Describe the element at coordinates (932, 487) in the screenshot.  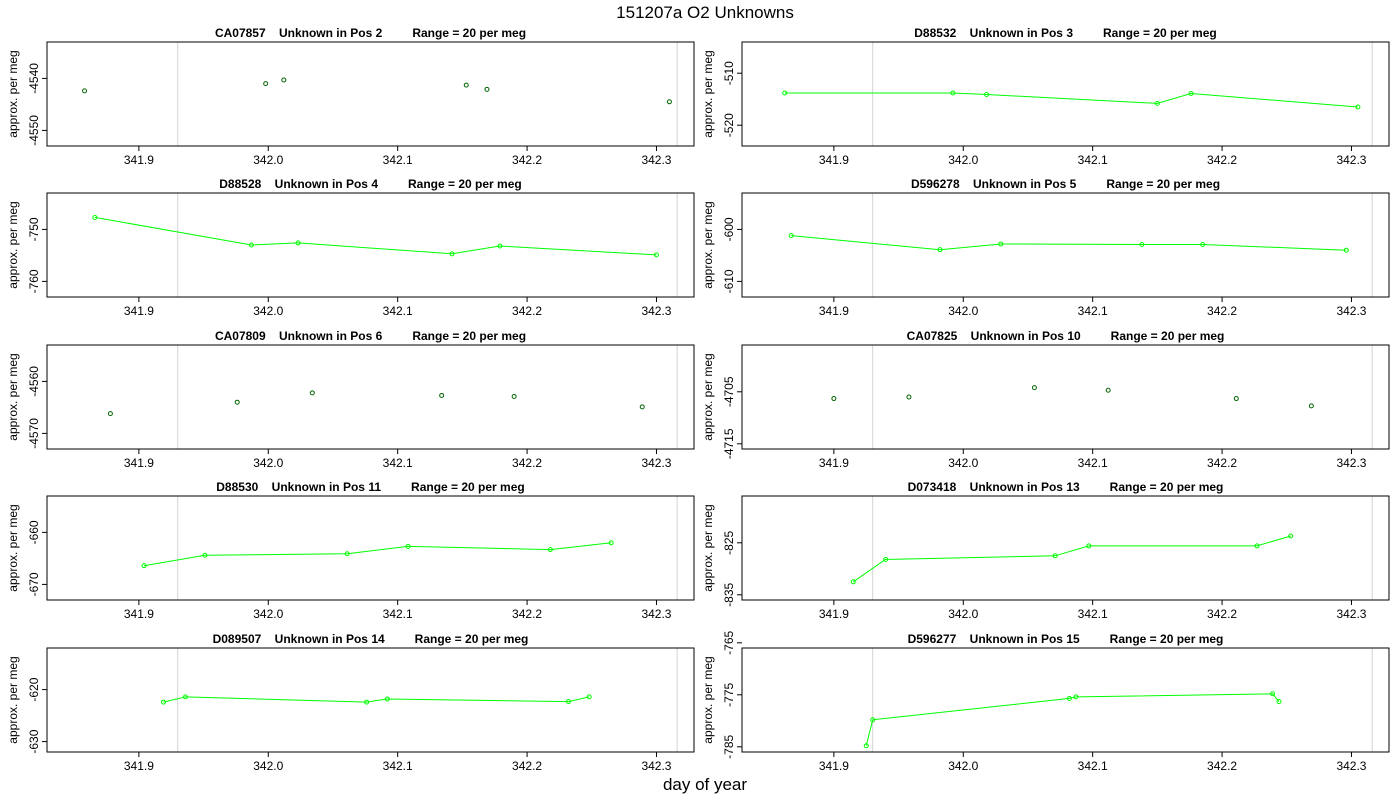
I see `panel-8-title-part-1: D073418` at that location.